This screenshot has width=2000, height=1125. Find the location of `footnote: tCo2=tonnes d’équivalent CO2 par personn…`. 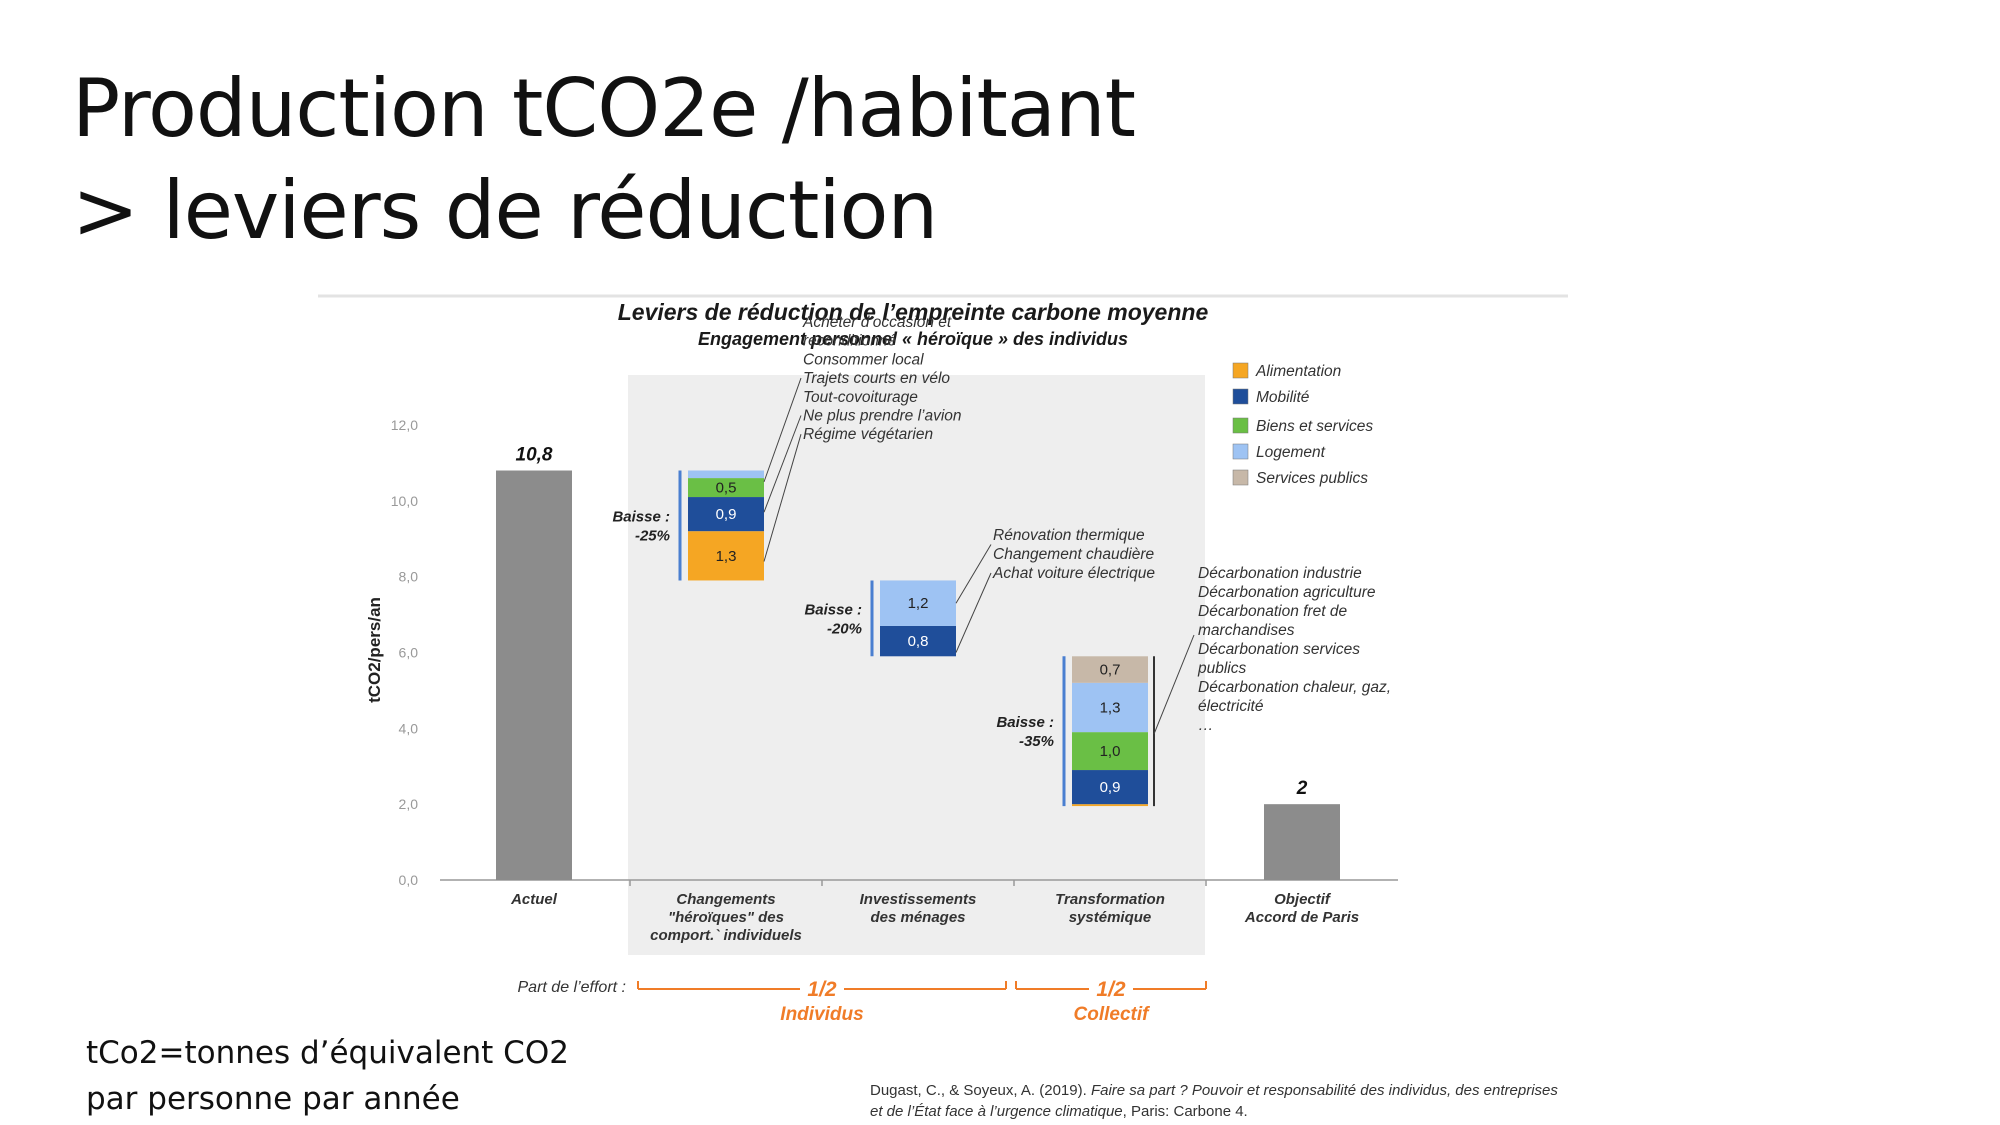

footnote: tCo2=tonnes d’équivalent CO2 par personn… is located at coordinates (327, 1076).